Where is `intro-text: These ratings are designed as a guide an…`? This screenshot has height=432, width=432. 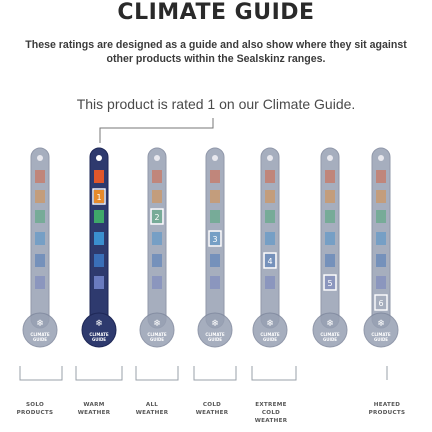
intro-text: These ratings are designed as a guide an… is located at coordinates (216, 52).